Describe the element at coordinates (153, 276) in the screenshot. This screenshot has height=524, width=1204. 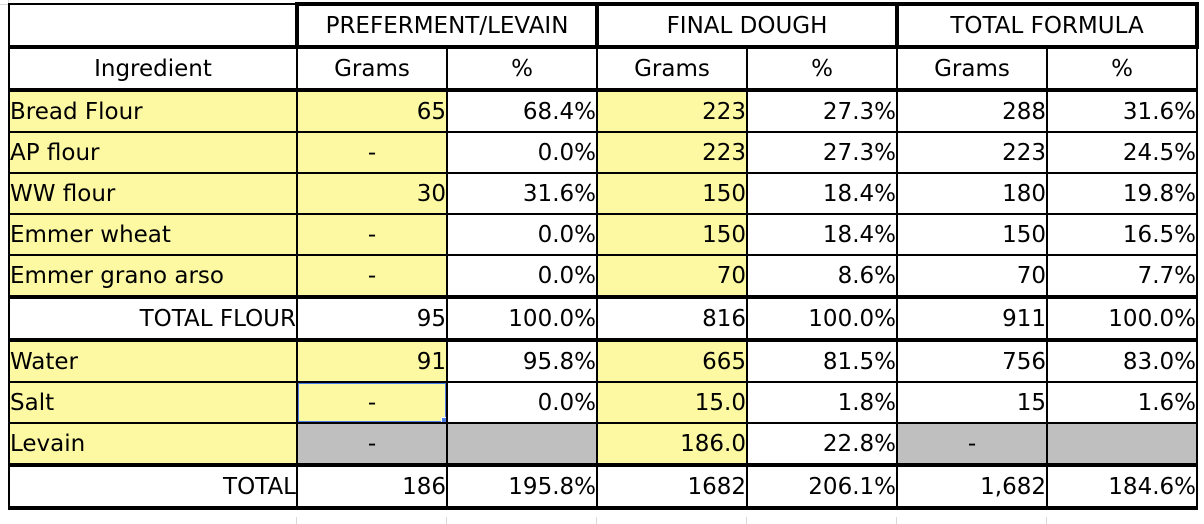
I see `row-label: Emmer grano arso` at that location.